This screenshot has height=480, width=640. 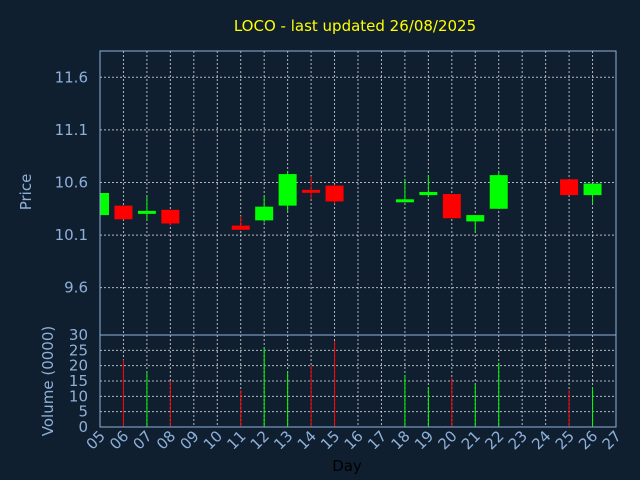 What do you see at coordinates (612, 440) in the screenshot?
I see `x-tick-label: 27` at bounding box center [612, 440].